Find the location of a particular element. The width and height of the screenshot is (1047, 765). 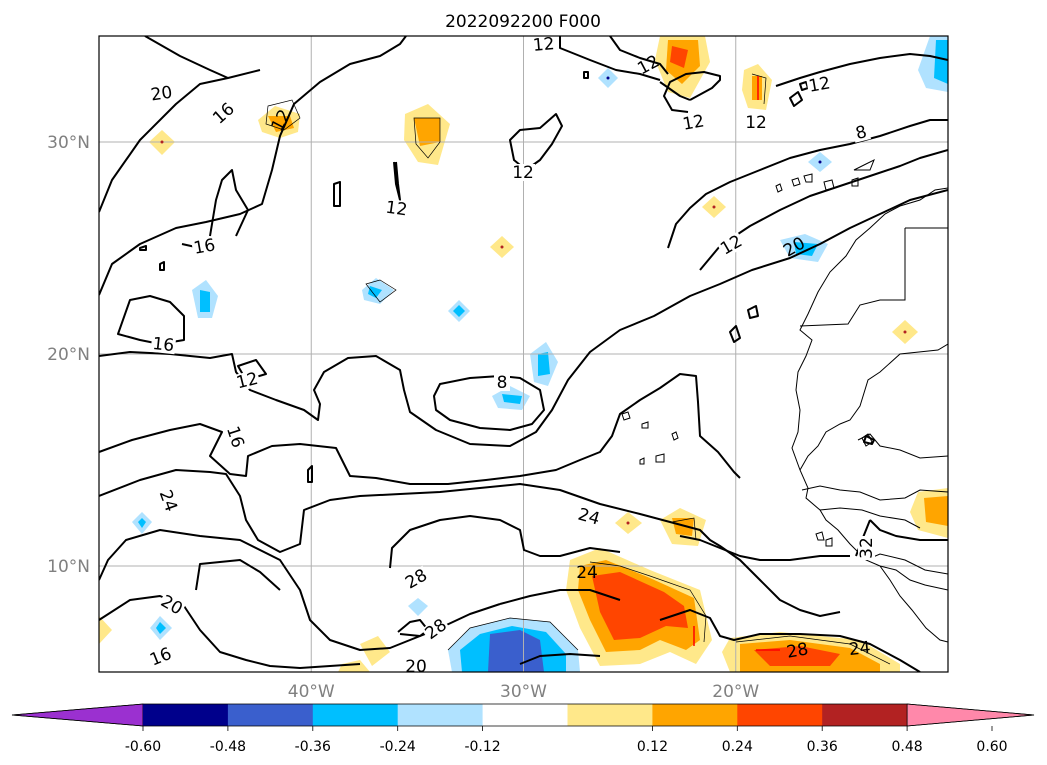

colorbar-tick-label: 0.60 is located at coordinates (991, 747).